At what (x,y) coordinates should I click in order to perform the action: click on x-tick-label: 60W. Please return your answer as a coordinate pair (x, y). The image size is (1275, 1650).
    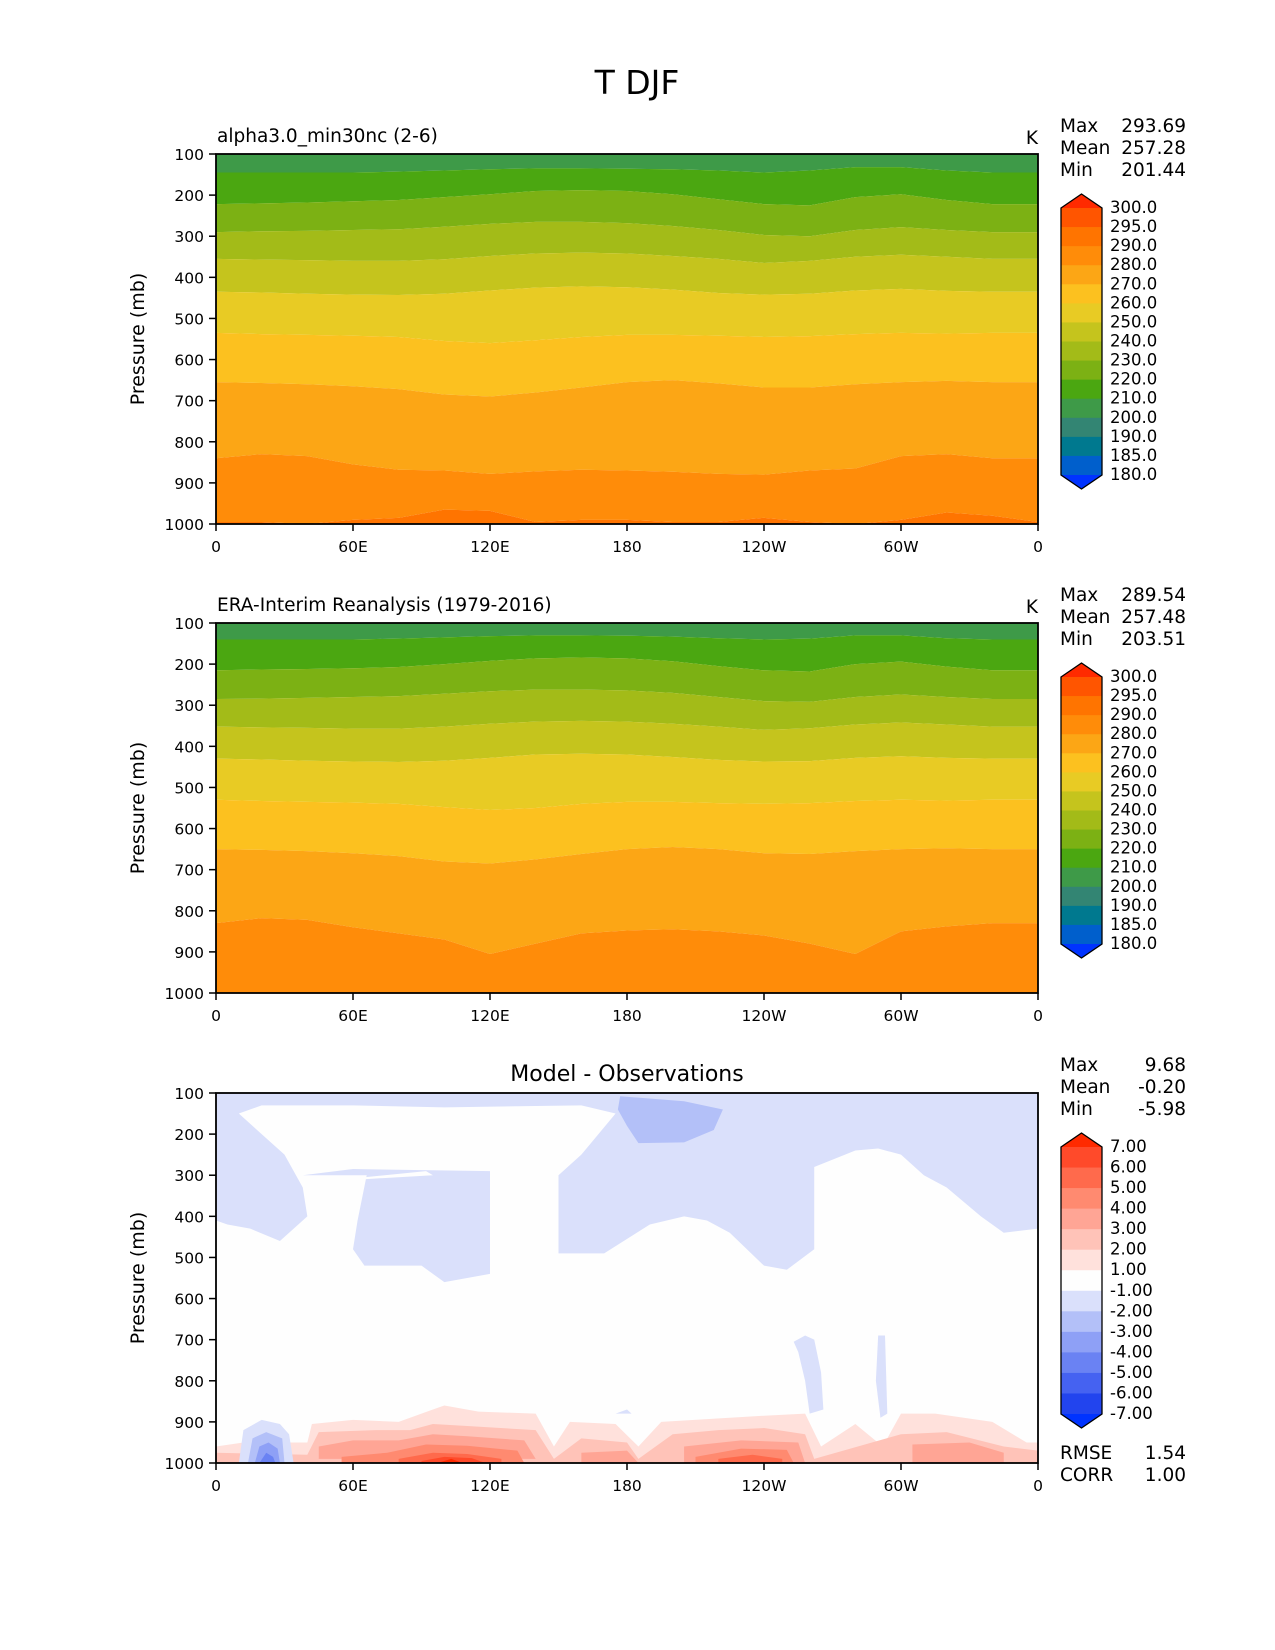
    Looking at the image, I should click on (900, 547).